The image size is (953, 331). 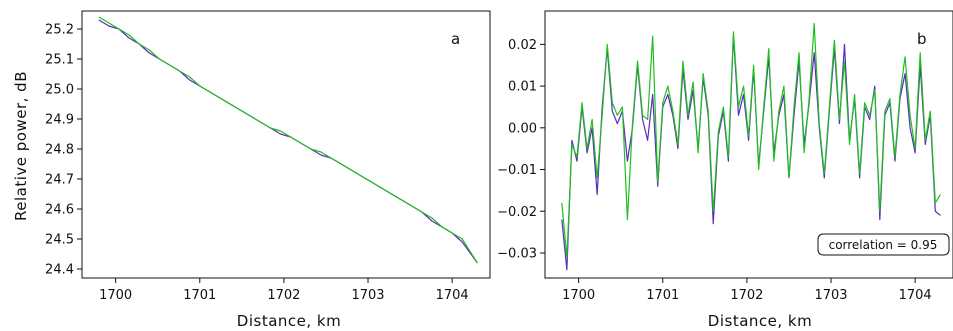 I want to click on y-tick-label-b: −0.01, so click(x=517, y=170).